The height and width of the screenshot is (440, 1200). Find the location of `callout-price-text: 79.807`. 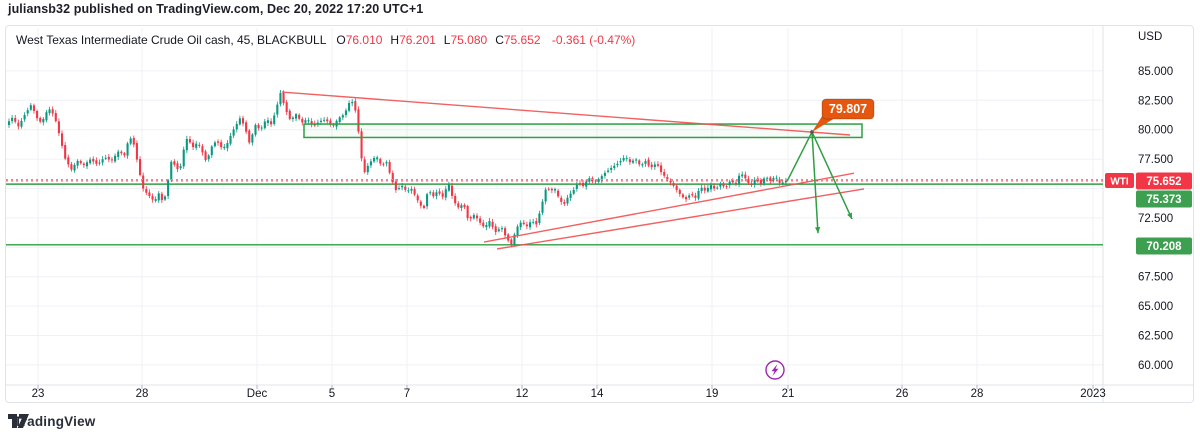

callout-price-text: 79.807 is located at coordinates (848, 109).